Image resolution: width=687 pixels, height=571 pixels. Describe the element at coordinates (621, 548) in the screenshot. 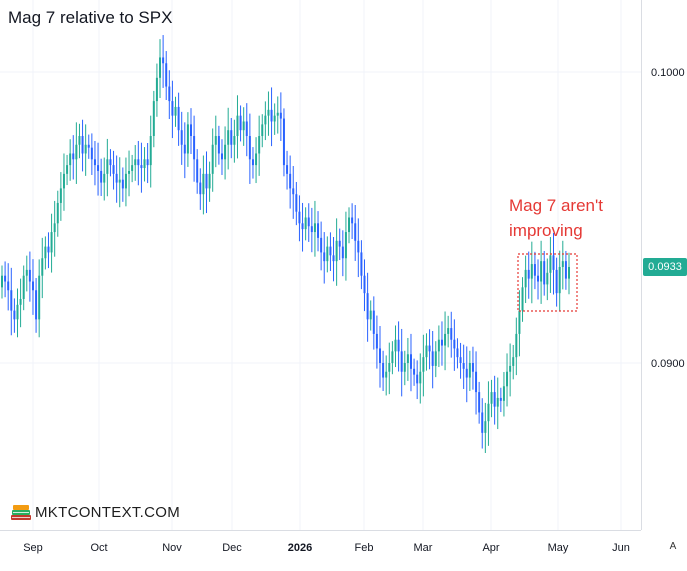

I see `x-tick-label: Jun` at that location.